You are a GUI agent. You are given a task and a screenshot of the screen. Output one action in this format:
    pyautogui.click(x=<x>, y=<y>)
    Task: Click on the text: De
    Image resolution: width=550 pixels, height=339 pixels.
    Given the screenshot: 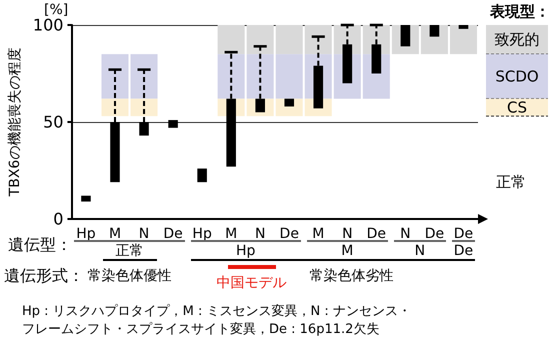 What is the action you would take?
    pyautogui.click(x=464, y=251)
    